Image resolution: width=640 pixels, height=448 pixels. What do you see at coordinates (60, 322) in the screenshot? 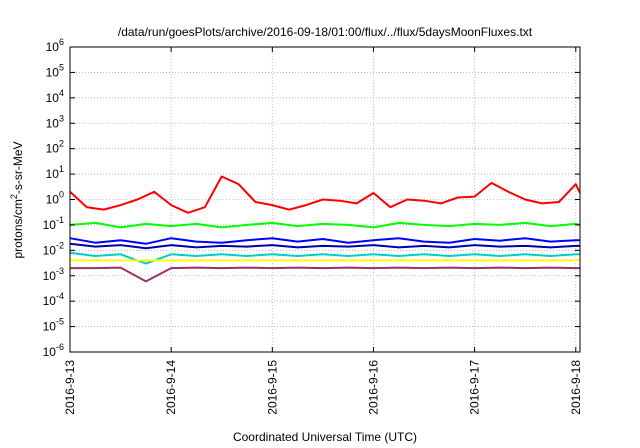
I see `y-tick-exponent: -5` at bounding box center [60, 322].